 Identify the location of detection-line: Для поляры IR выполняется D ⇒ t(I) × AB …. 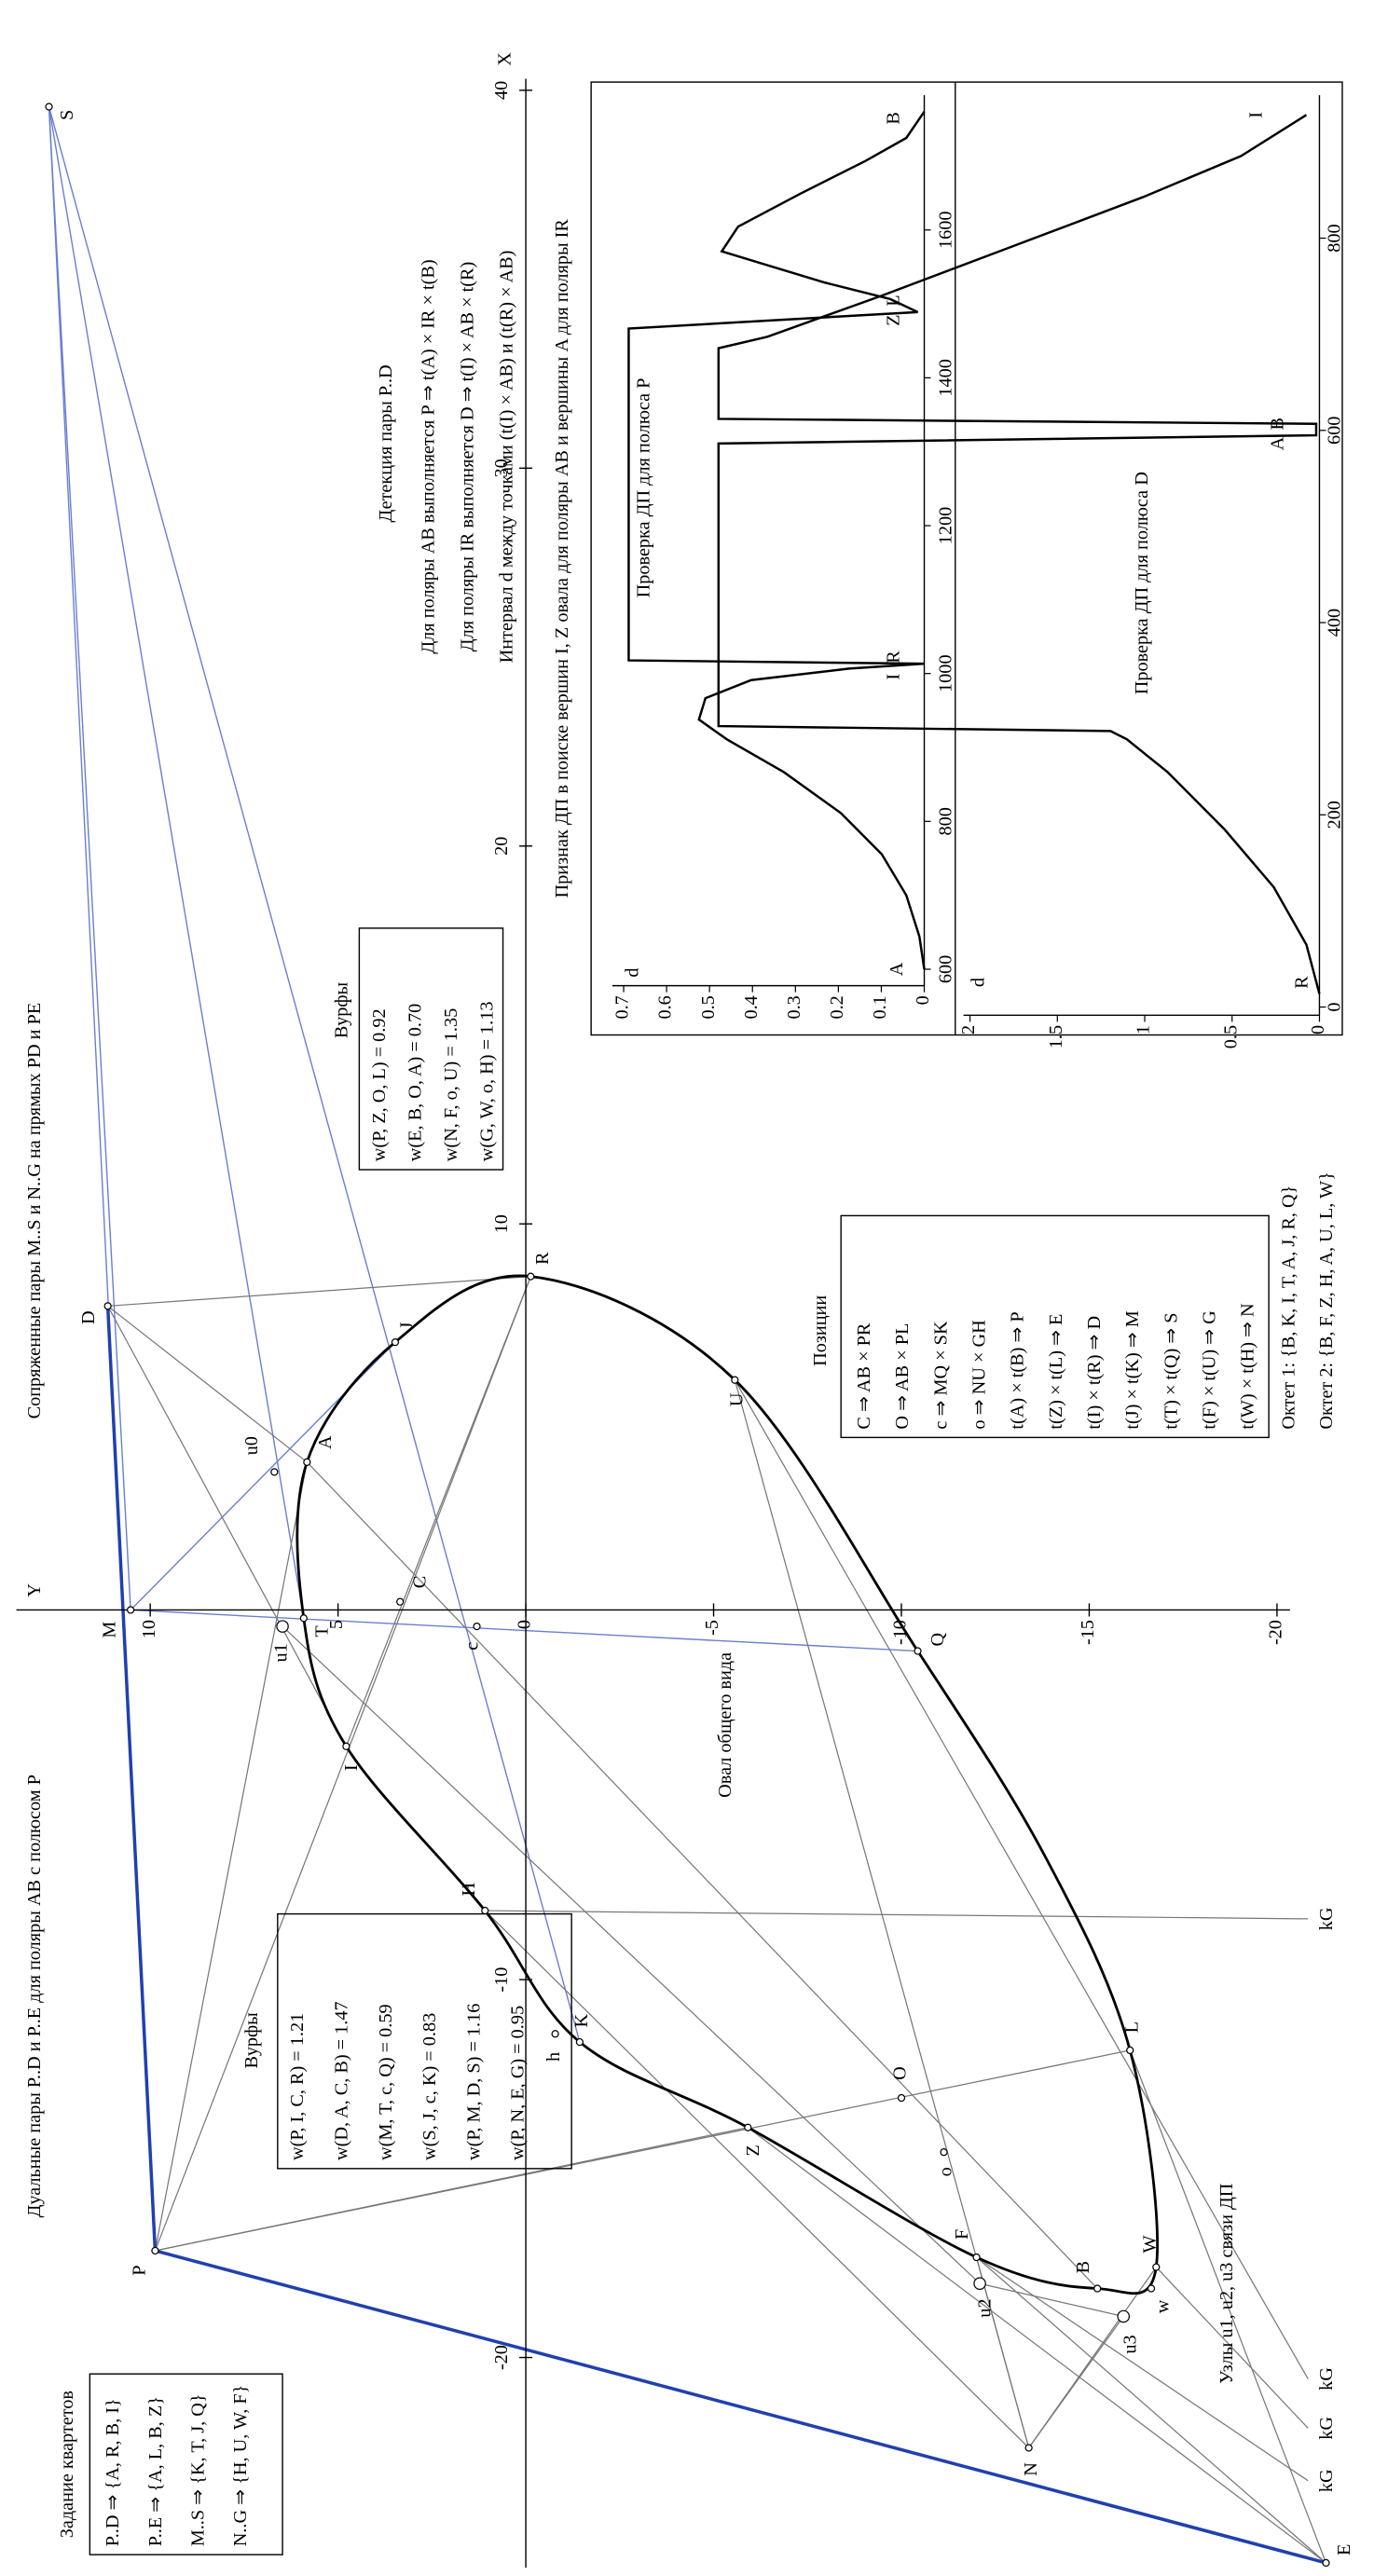
(467, 456).